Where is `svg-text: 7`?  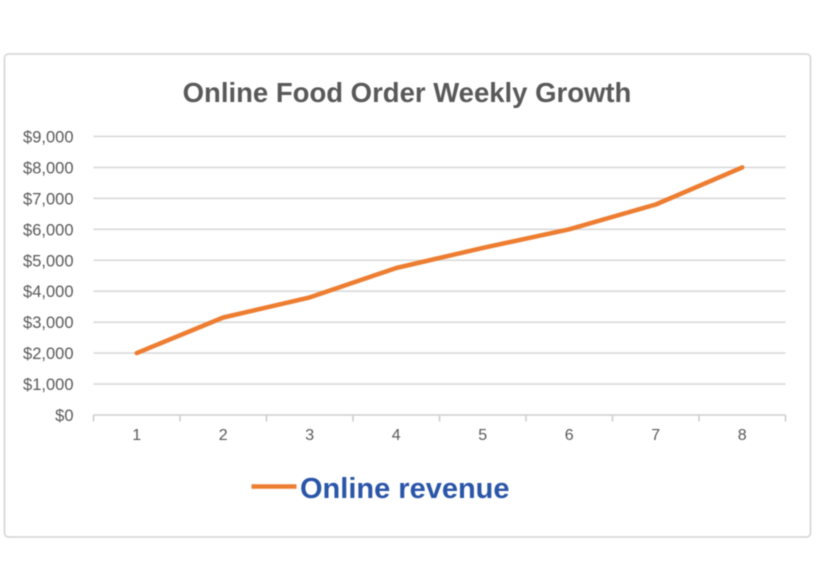
svg-text: 7 is located at coordinates (655, 435).